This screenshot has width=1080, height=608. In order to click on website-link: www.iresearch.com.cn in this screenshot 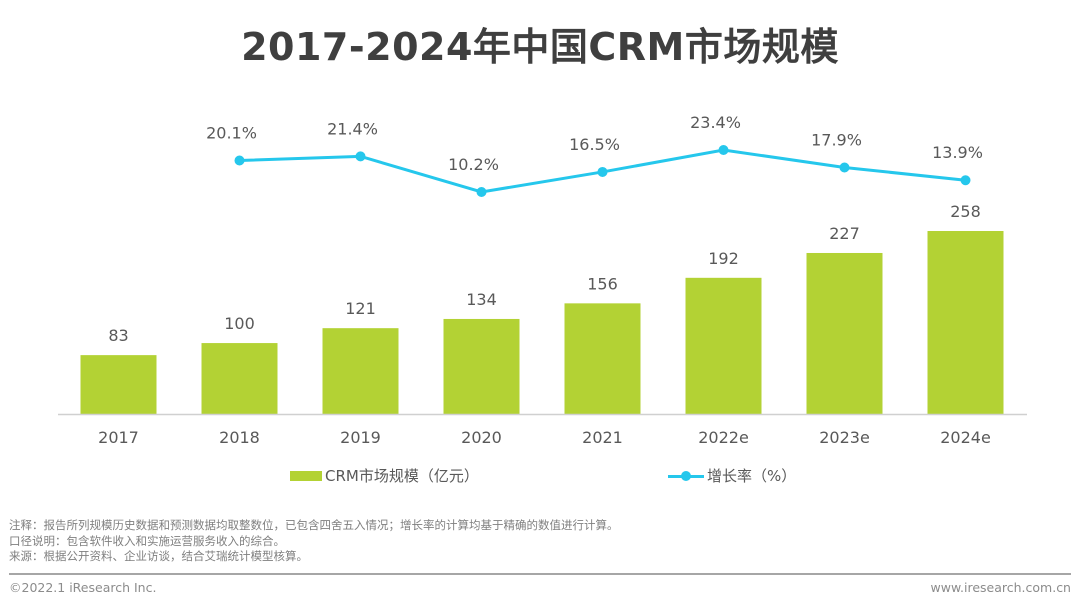, I will do `click(1001, 587)`.